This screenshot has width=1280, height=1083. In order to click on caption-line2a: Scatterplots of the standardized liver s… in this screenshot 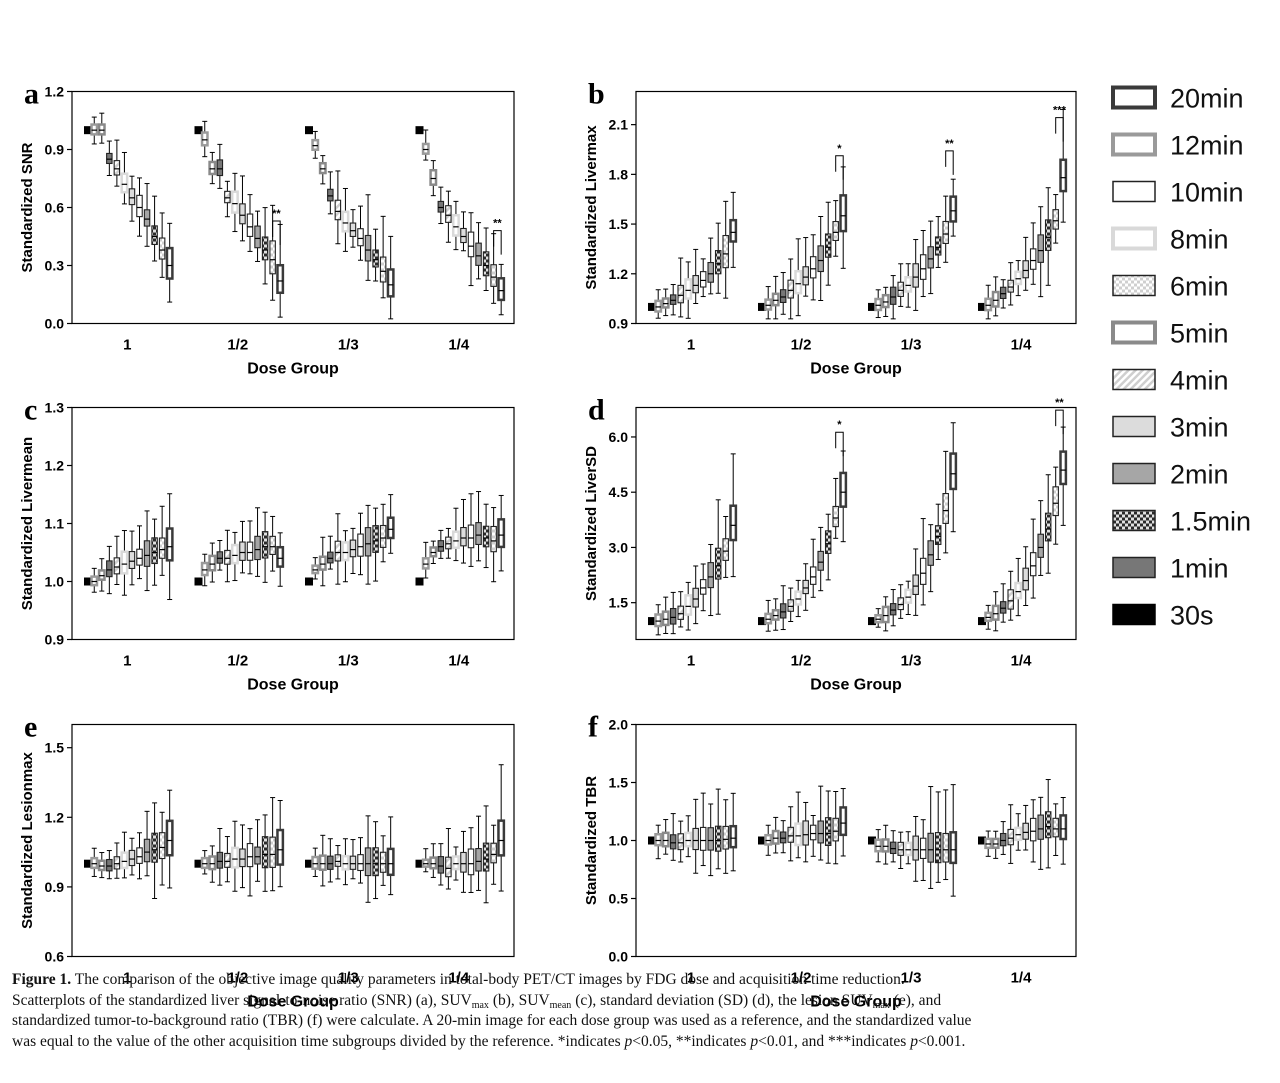, I will do `click(242, 1000)`.